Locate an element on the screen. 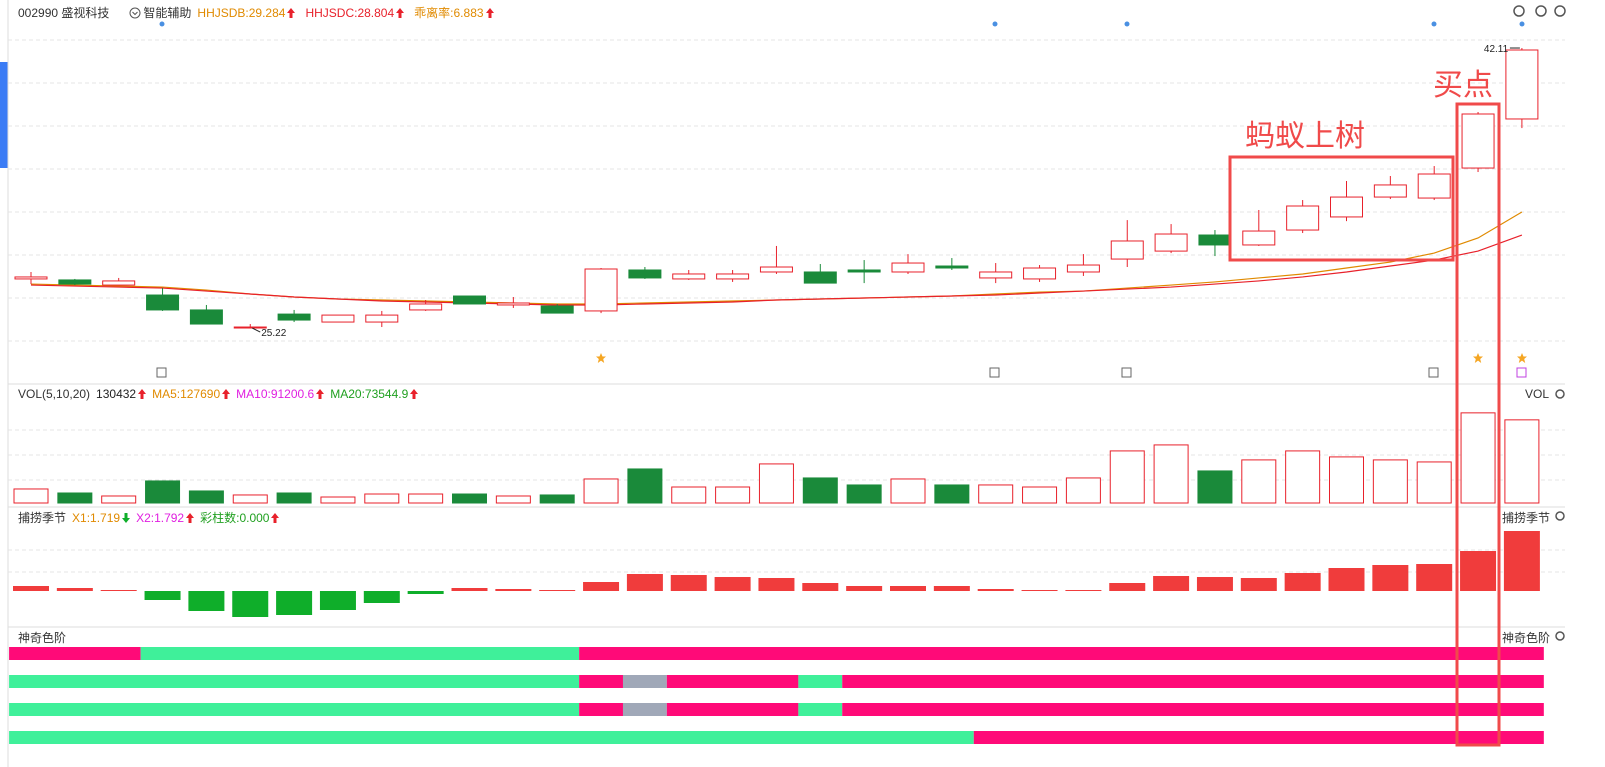 The height and width of the screenshot is (767, 1605). legend-item: HHJSDC:28.804 is located at coordinates (355, 13).